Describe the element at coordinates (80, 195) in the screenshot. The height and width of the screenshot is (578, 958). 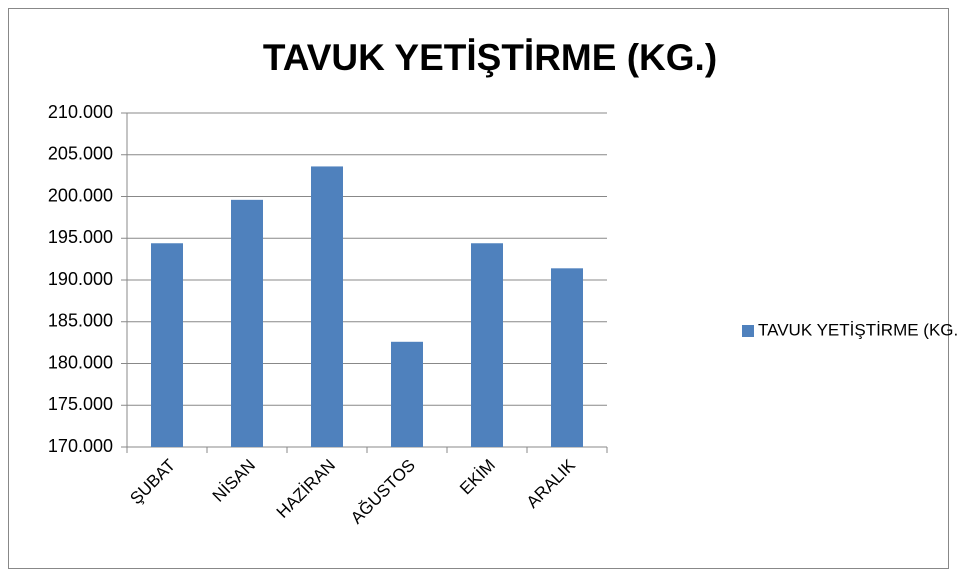
I see `y-tick-label: 200.000` at that location.